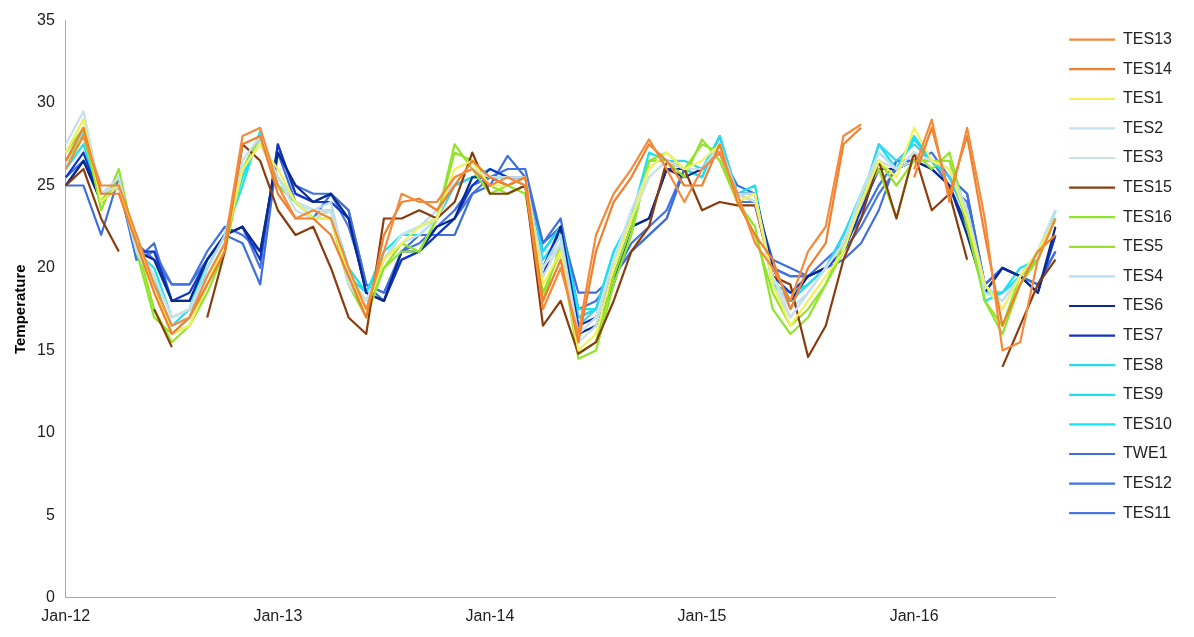  Describe the element at coordinates (278, 615) in the screenshot. I see `x-tick-label: Jan-13` at that location.